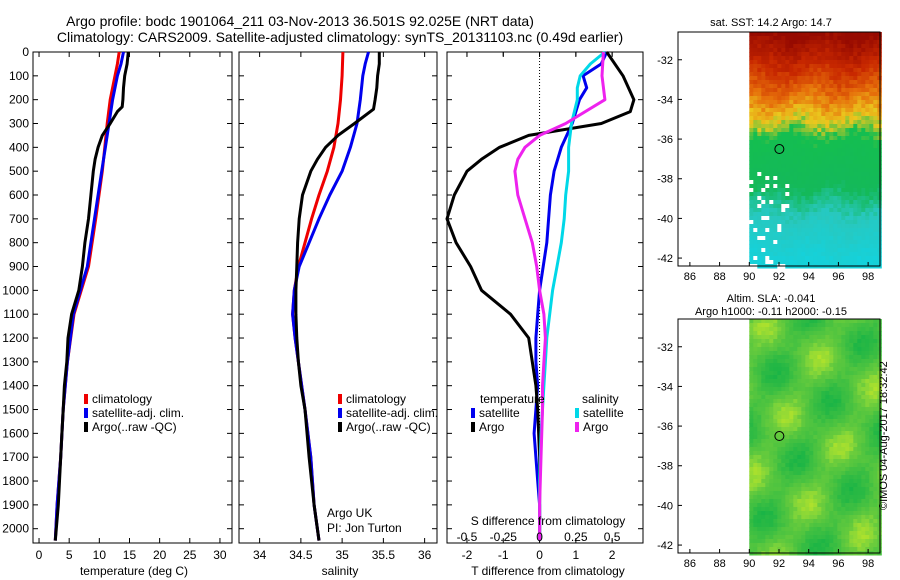 This screenshot has height=580, width=900. Describe the element at coordinates (771, 23) in the screenshot. I see `sst-map-title: sat. SST: 14.2 Argo: 14.7` at that location.